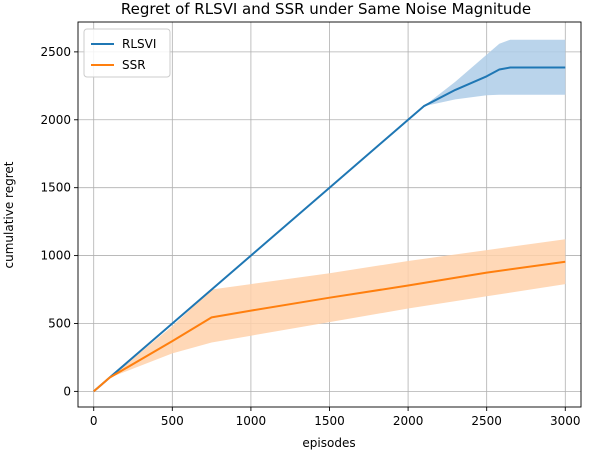  Describe the element at coordinates (59, 323) in the screenshot. I see `y-tick-label: 500` at that location.